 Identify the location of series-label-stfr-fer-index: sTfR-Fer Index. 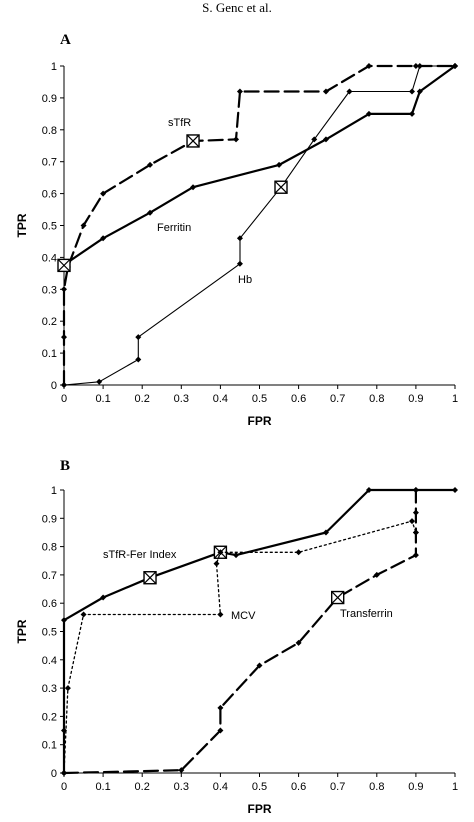
(140, 555).